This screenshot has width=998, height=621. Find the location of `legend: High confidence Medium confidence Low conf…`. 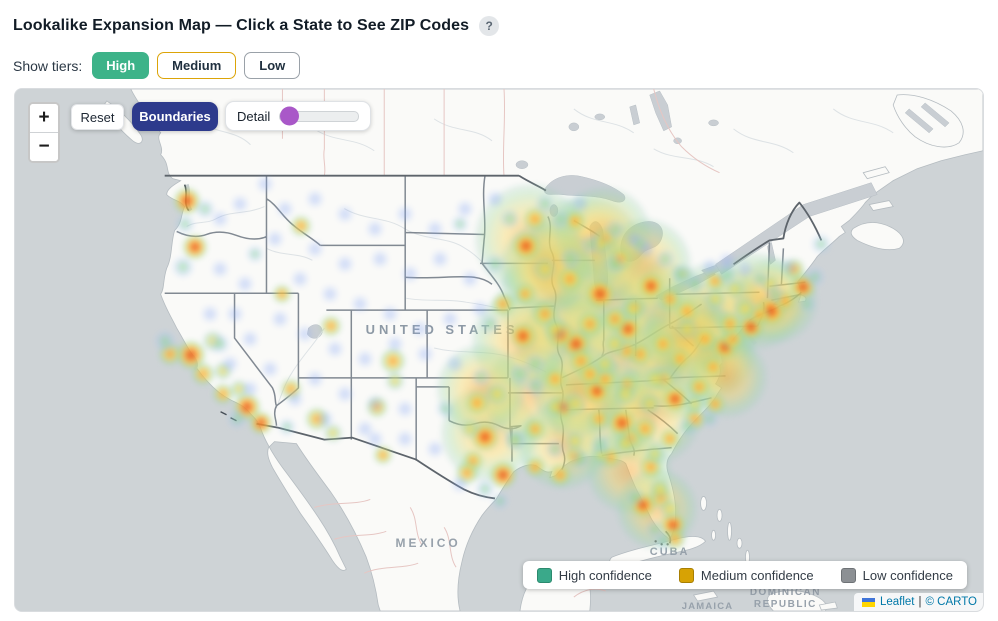

legend: High confidence Medium confidence Low conf… is located at coordinates (744, 575).